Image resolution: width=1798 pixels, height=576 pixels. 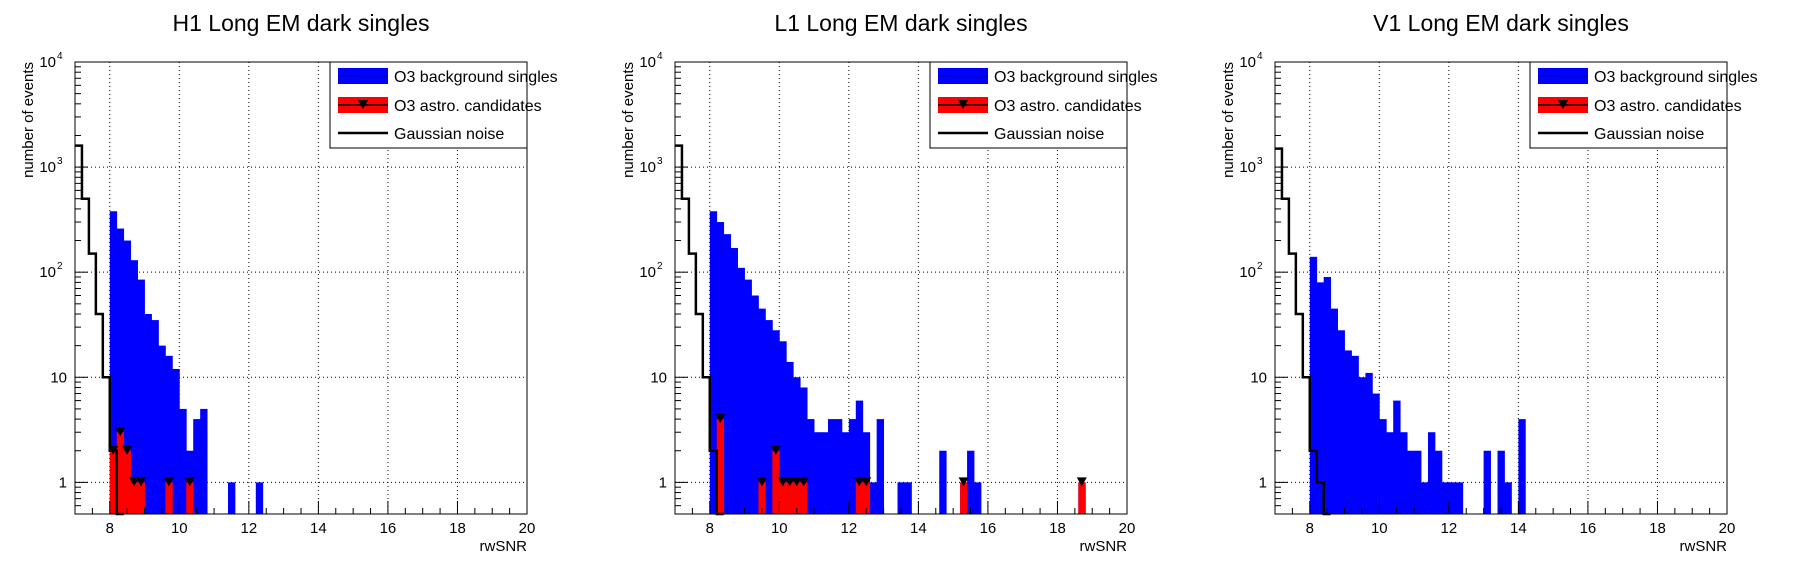 What do you see at coordinates (110, 528) in the screenshot?
I see `x-tick-label: 8` at bounding box center [110, 528].